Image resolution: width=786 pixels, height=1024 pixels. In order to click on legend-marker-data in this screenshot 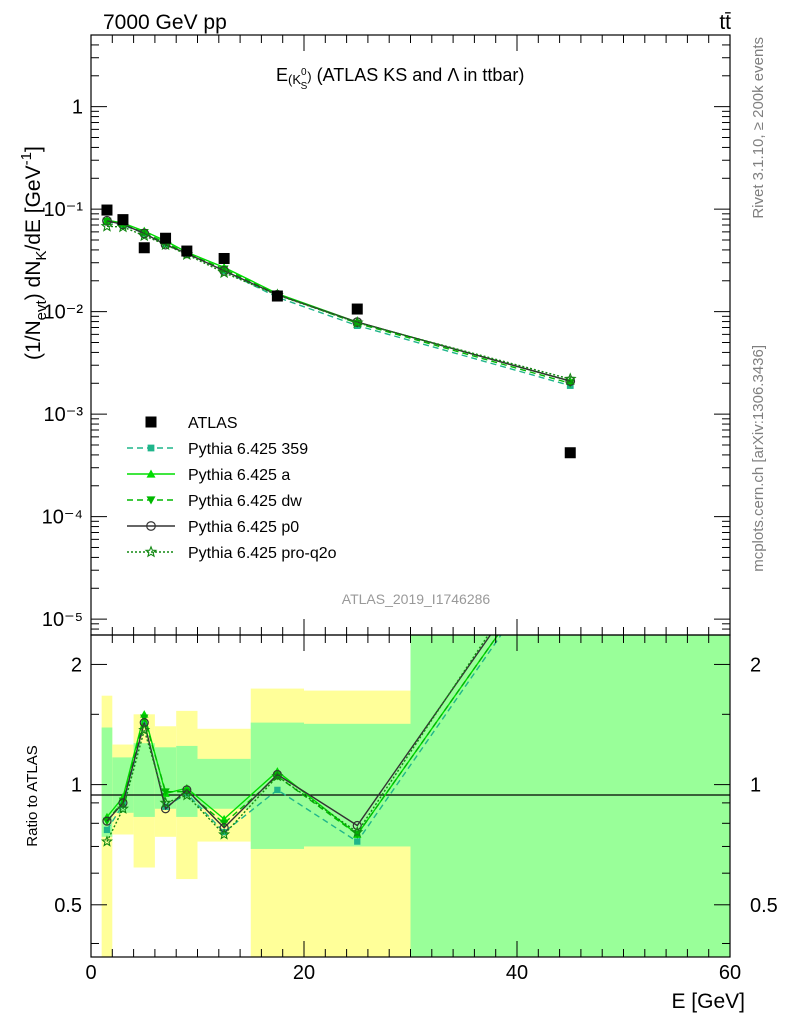, I will do `click(151, 422)`.